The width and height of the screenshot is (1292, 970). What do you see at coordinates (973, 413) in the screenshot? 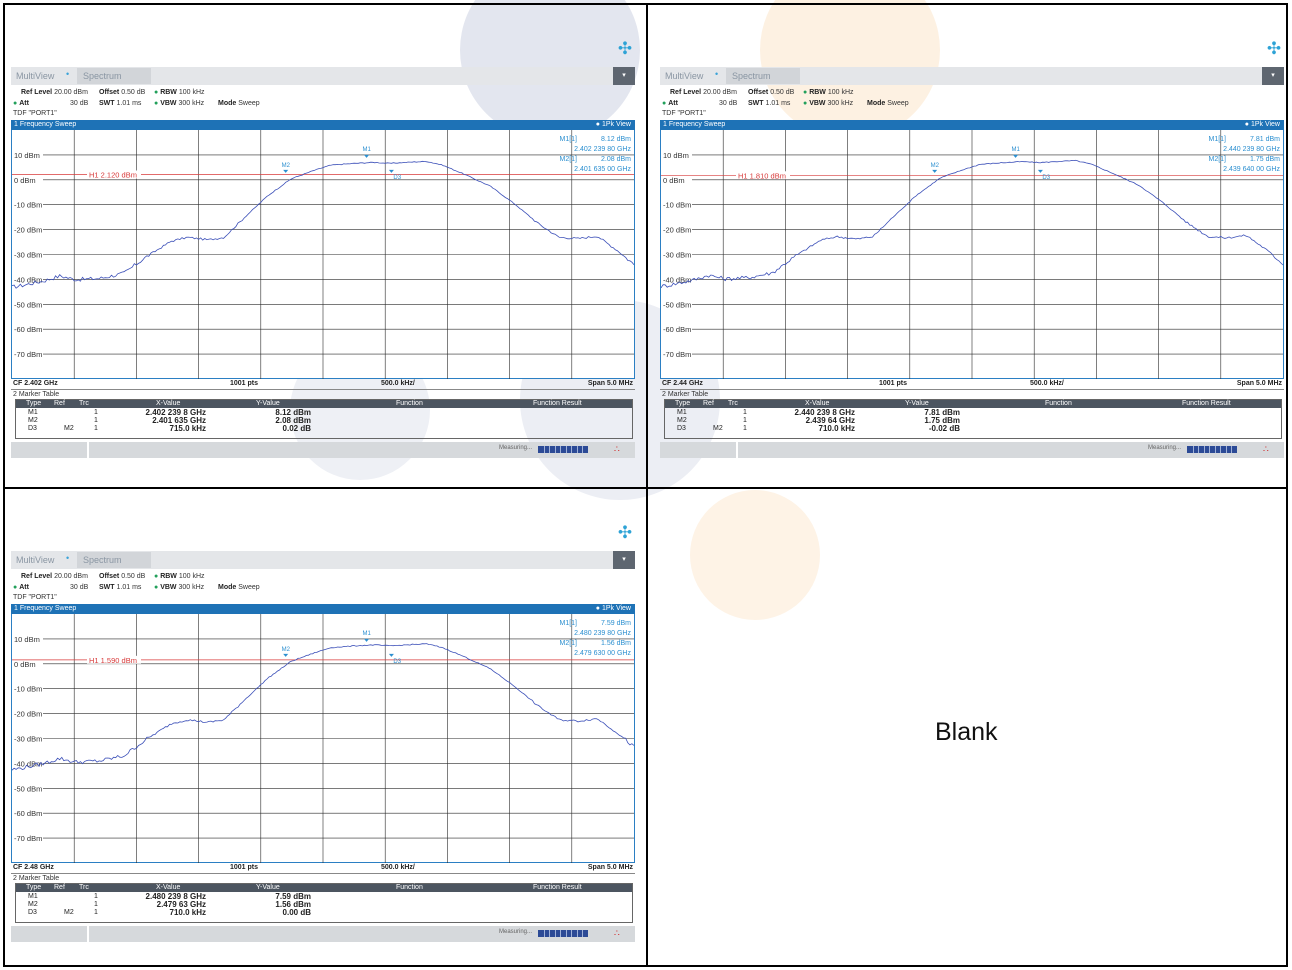
I see `table-row: M1 1 2.440 239 8 GHz 7.81 dBm` at bounding box center [973, 413].